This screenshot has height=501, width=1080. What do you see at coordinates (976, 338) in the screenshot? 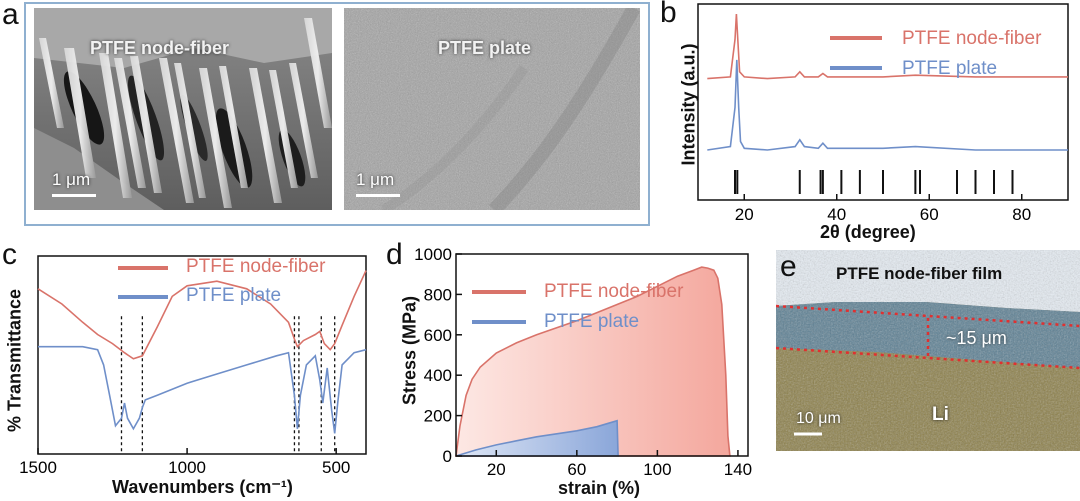
I see `film-thickness: ~15 μm` at bounding box center [976, 338].